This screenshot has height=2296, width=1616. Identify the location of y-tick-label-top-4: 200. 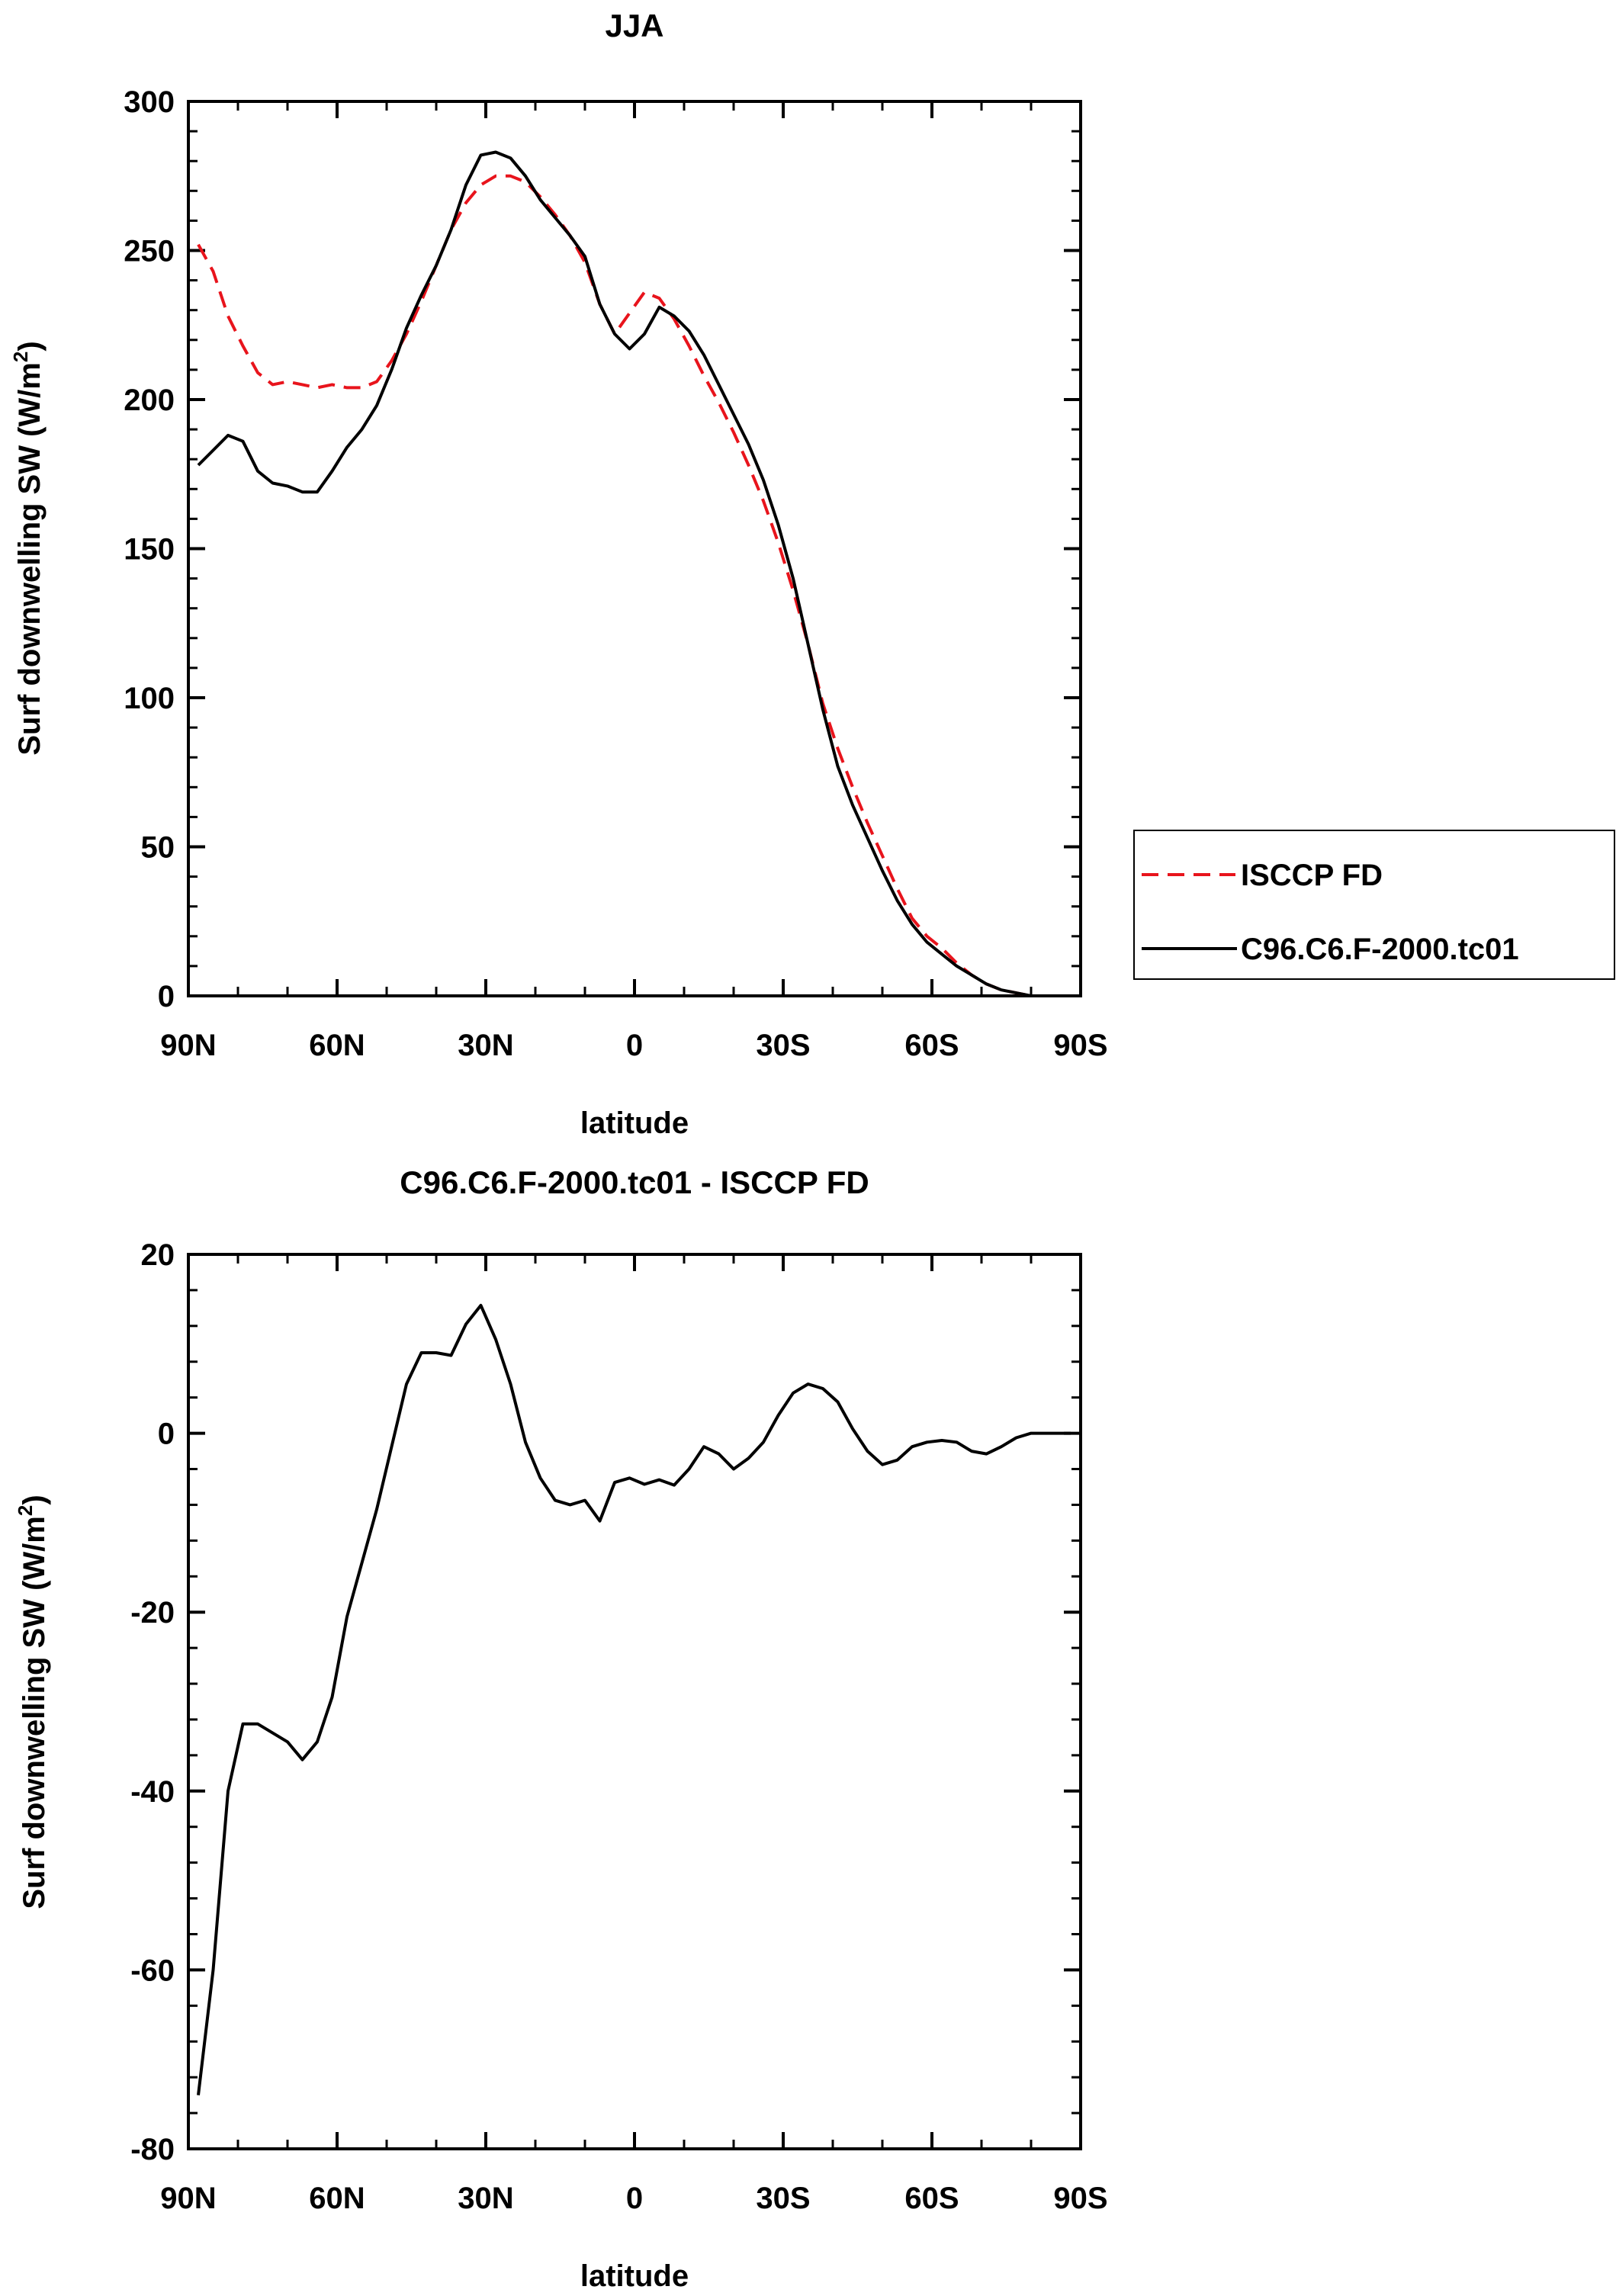
(149, 400).